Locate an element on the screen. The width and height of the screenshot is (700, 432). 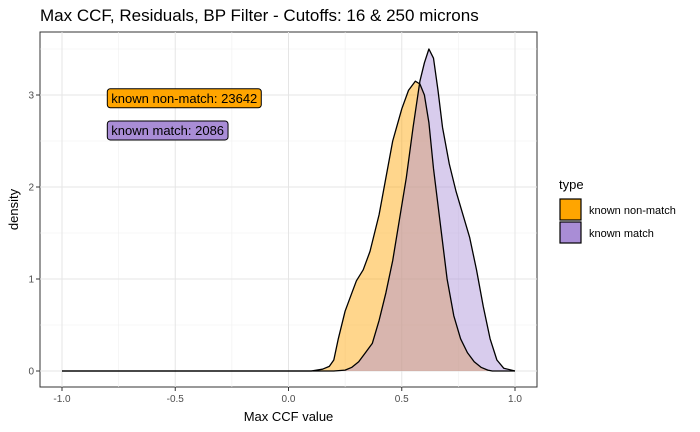
annotation-text-match: known match: 2086 is located at coordinates (167, 130).